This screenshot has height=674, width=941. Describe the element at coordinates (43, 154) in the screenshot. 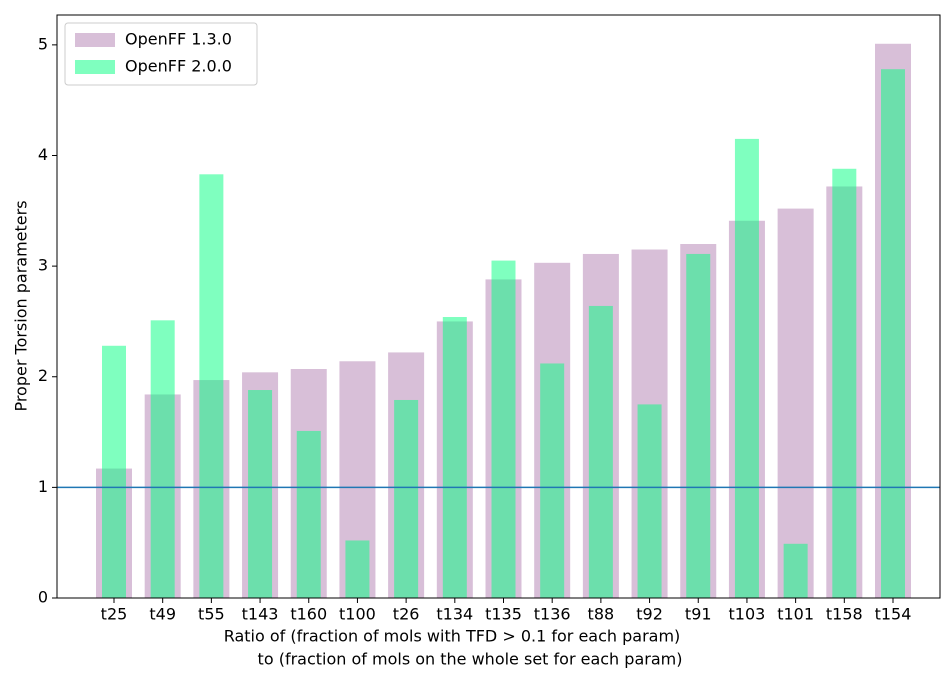

I see `y-tick-label: 4` at that location.